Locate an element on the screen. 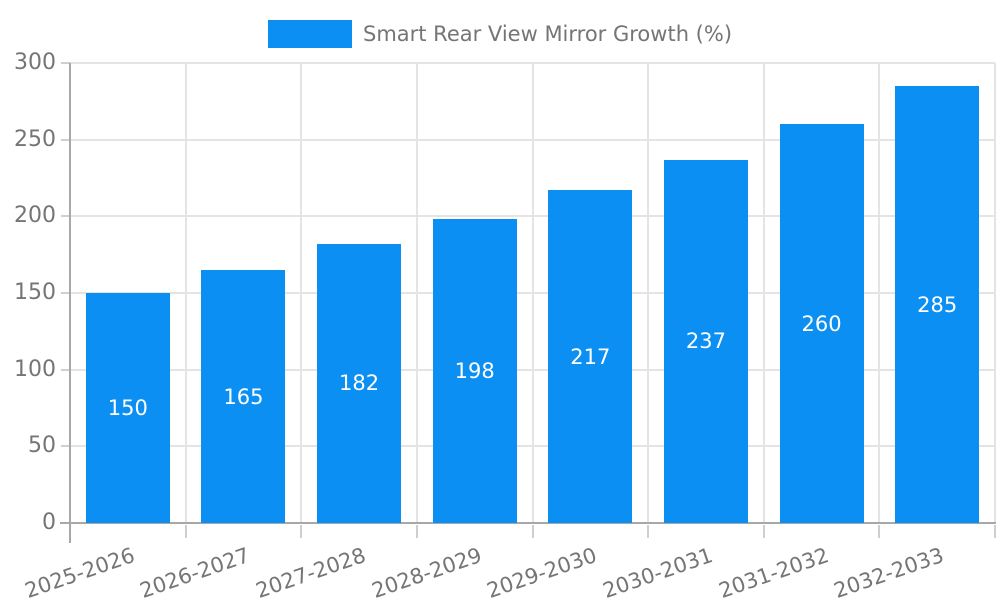  bar-value-label: 182 is located at coordinates (359, 383).